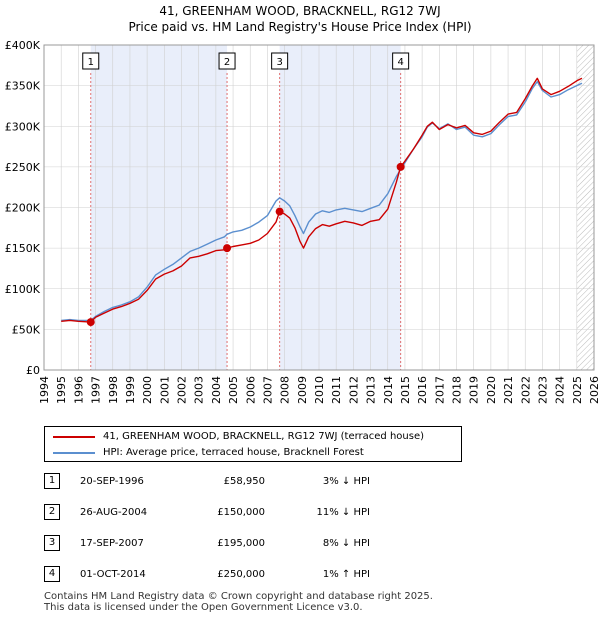 The width and height of the screenshot is (600, 620). I want to click on table-row: 2 26-AUG-2004 £150,000 11% ↓ HPI, so click(300, 513).